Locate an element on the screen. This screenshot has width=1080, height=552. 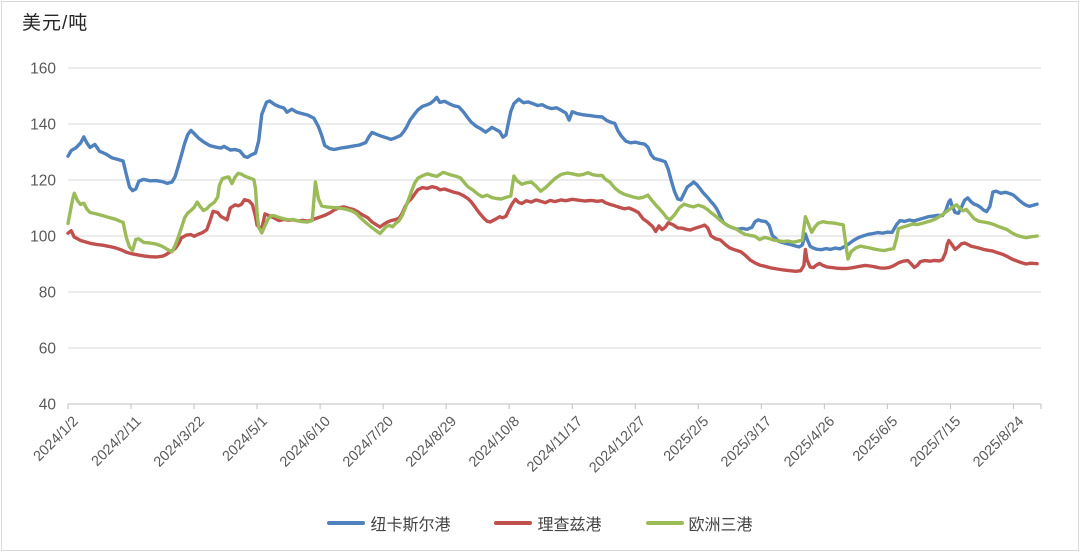
series-line-europe-ara is located at coordinates (552, 215).